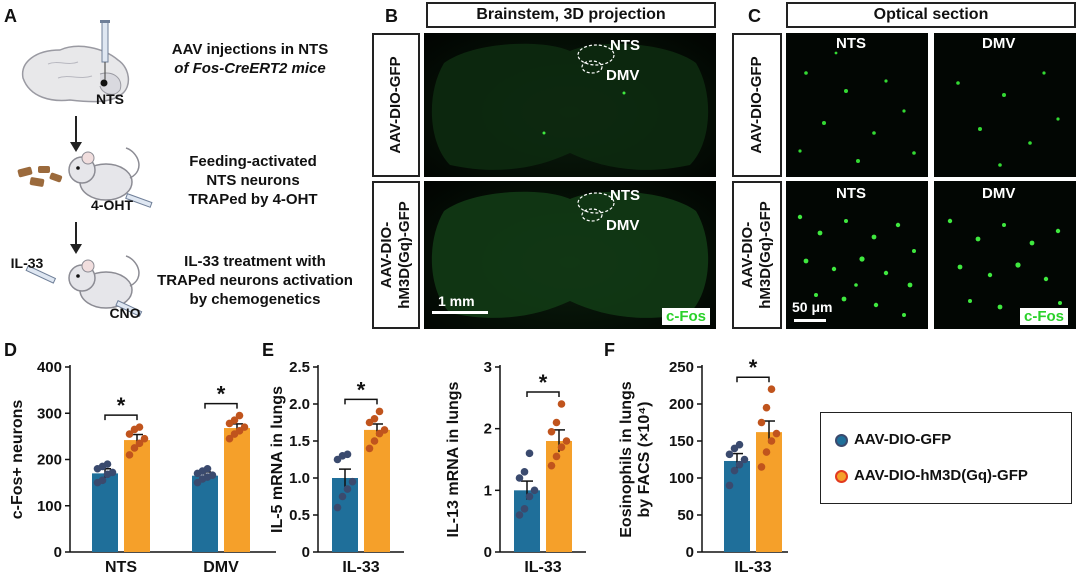  I want to click on panel-b-row2-label: AAV-DIO-hM3D(Gq)-GFP, so click(396, 255).